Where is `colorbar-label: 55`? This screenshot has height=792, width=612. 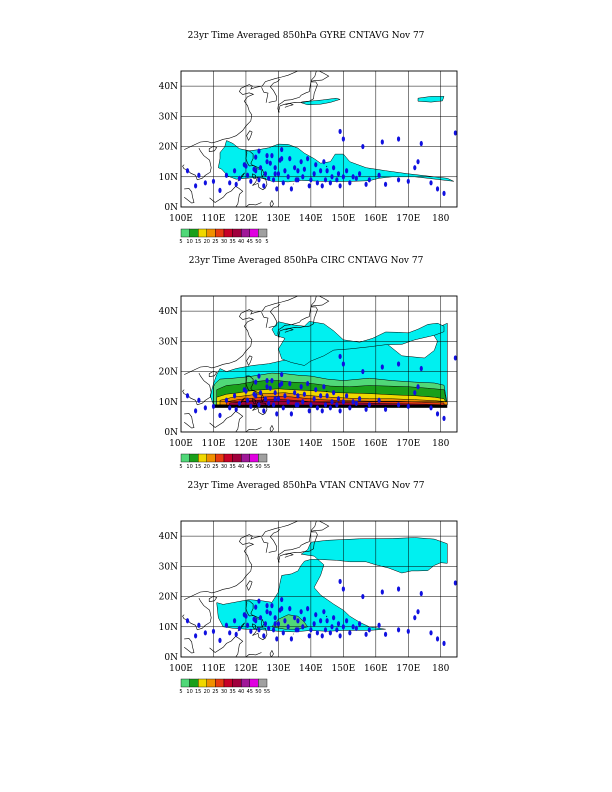
colorbar-label: 55 is located at coordinates (267, 692).